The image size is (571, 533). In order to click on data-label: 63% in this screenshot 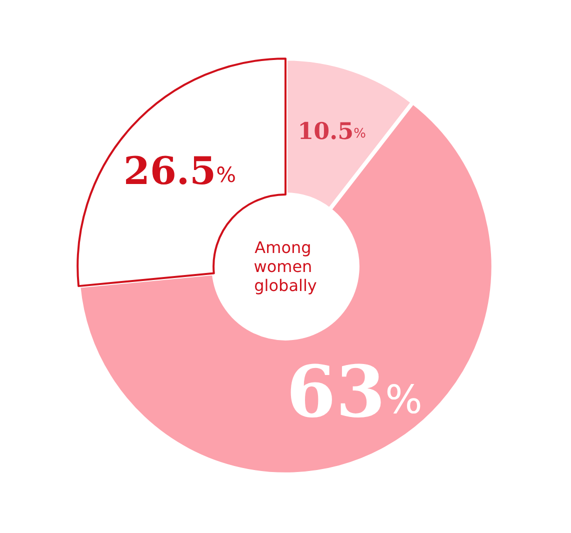, I will do `click(354, 392)`.